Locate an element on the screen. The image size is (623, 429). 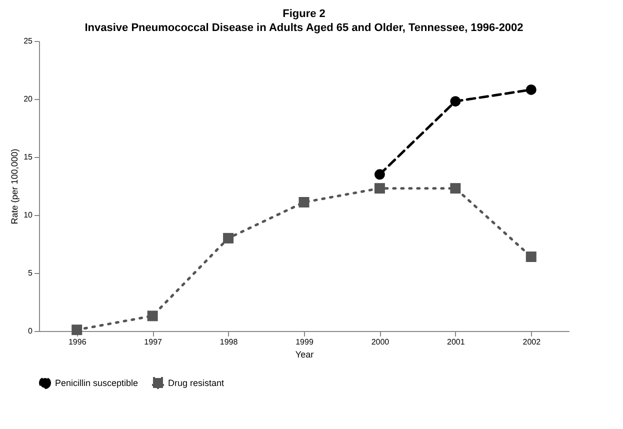
x-tick-label: 1996 is located at coordinates (77, 342).